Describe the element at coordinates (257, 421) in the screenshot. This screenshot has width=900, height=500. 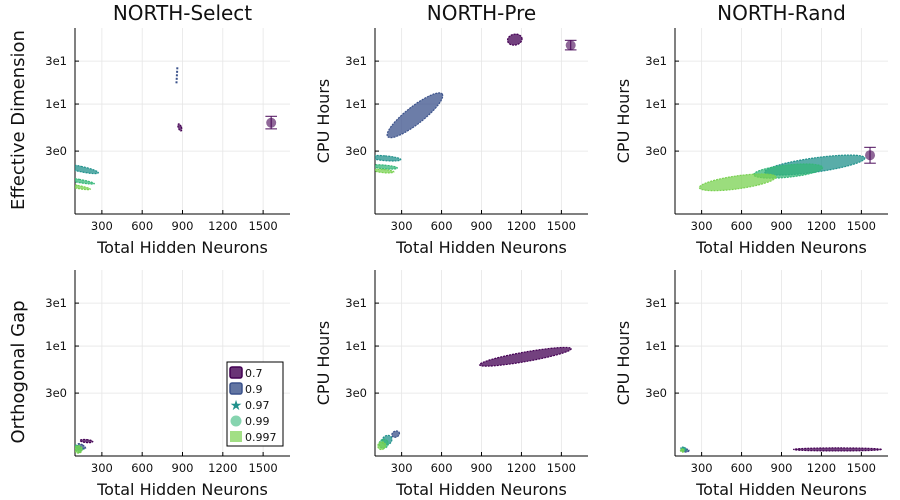
I see `legend-label: 0.99` at that location.